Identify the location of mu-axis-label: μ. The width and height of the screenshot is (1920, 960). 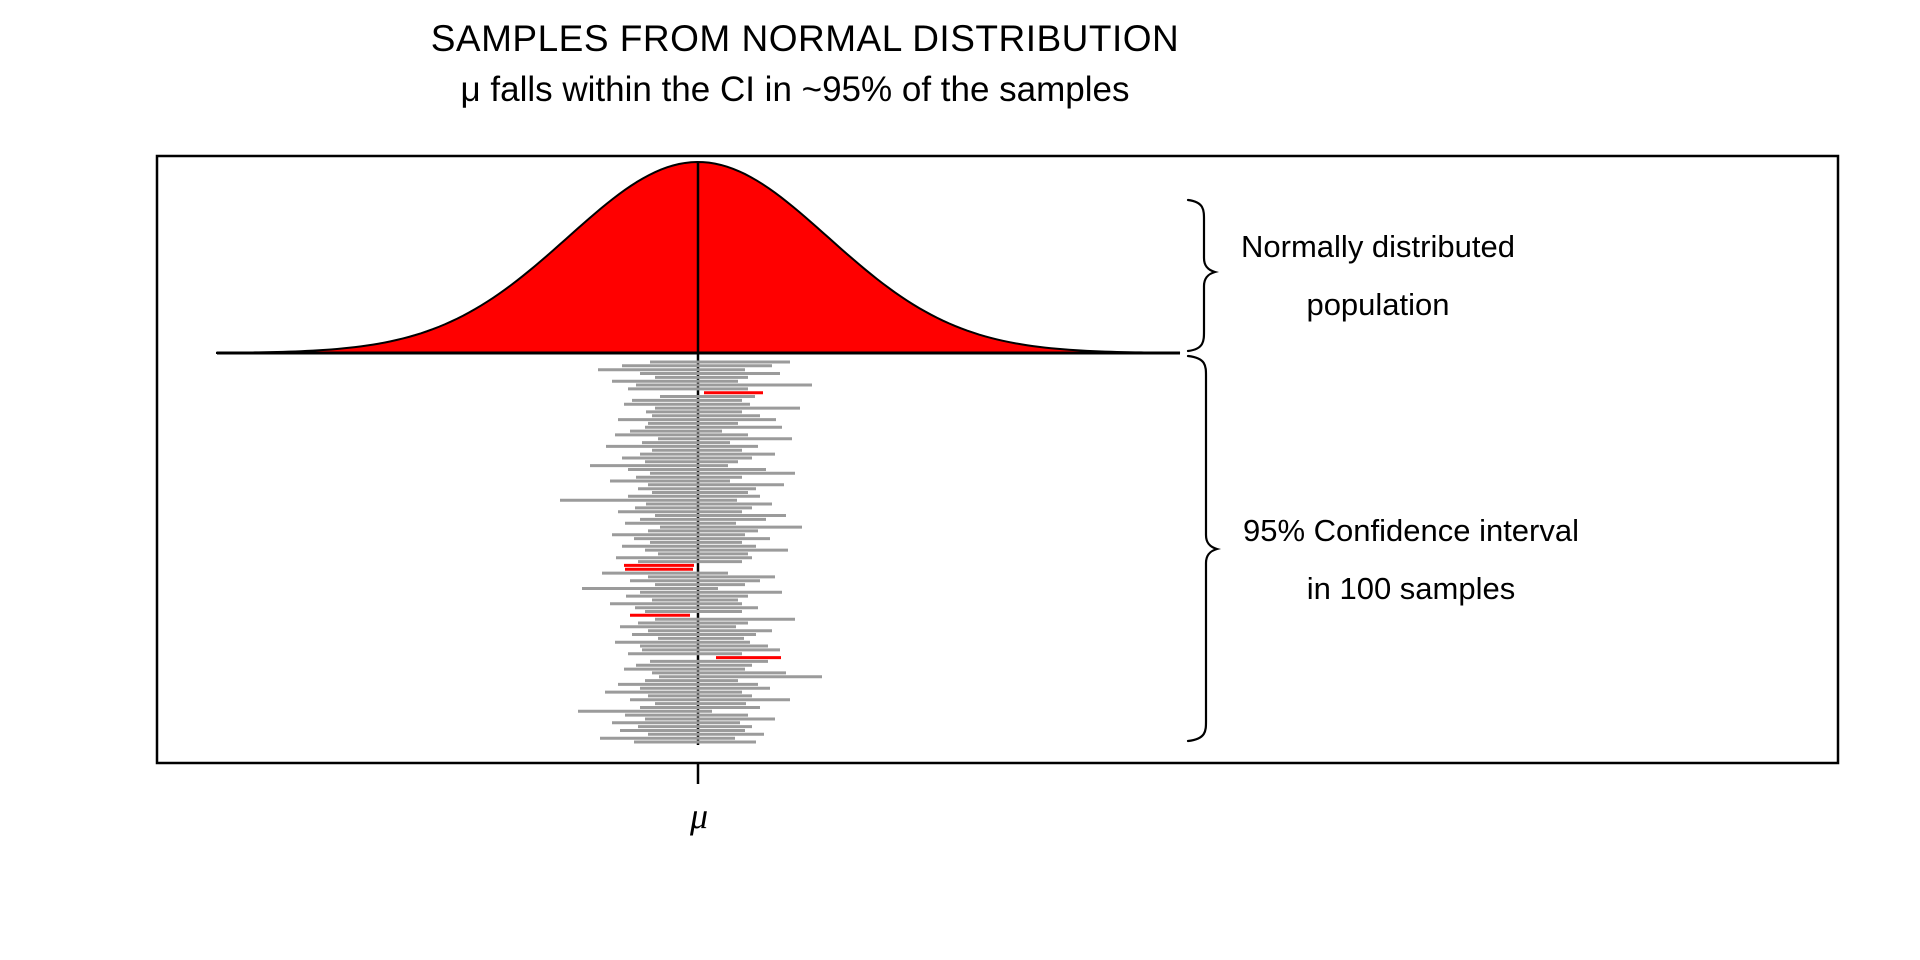
(699, 816).